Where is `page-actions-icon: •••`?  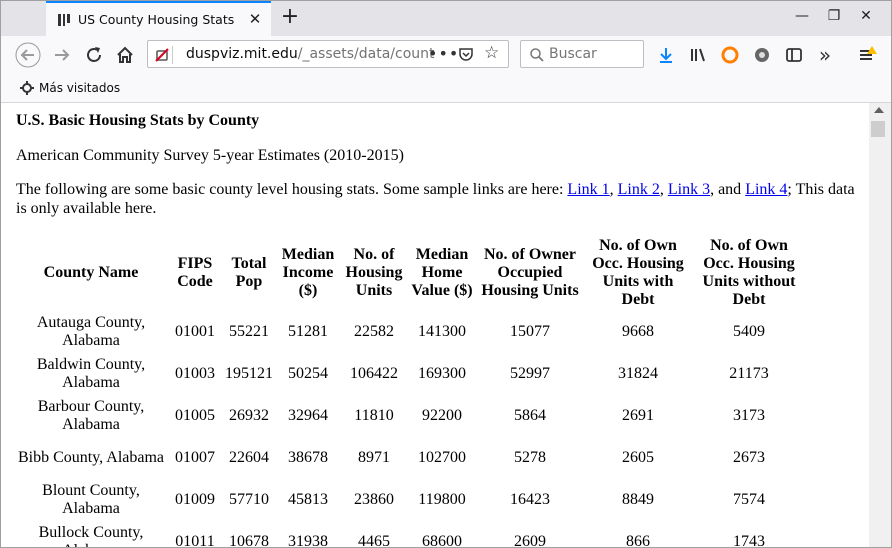
page-actions-icon: ••• is located at coordinates (444, 53).